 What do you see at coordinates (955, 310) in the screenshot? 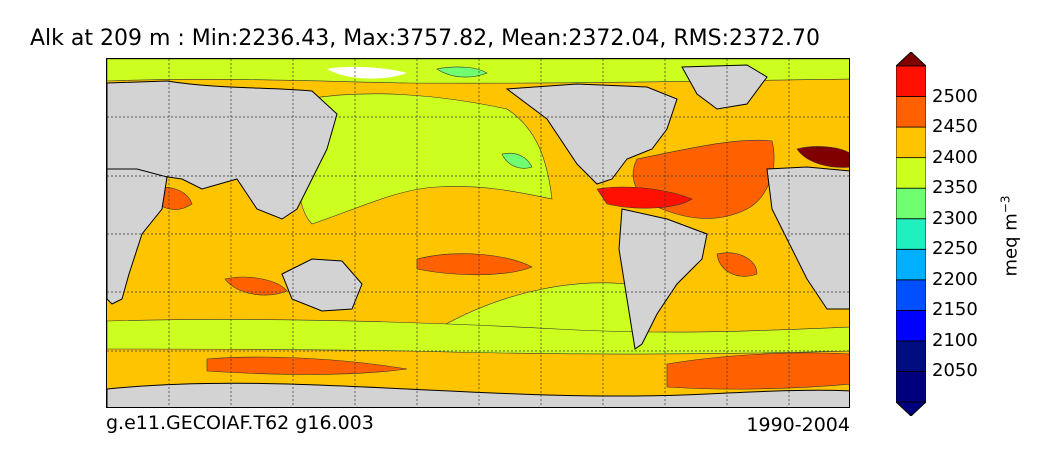
I see `colorbar-tick-label: 2150` at bounding box center [955, 310].